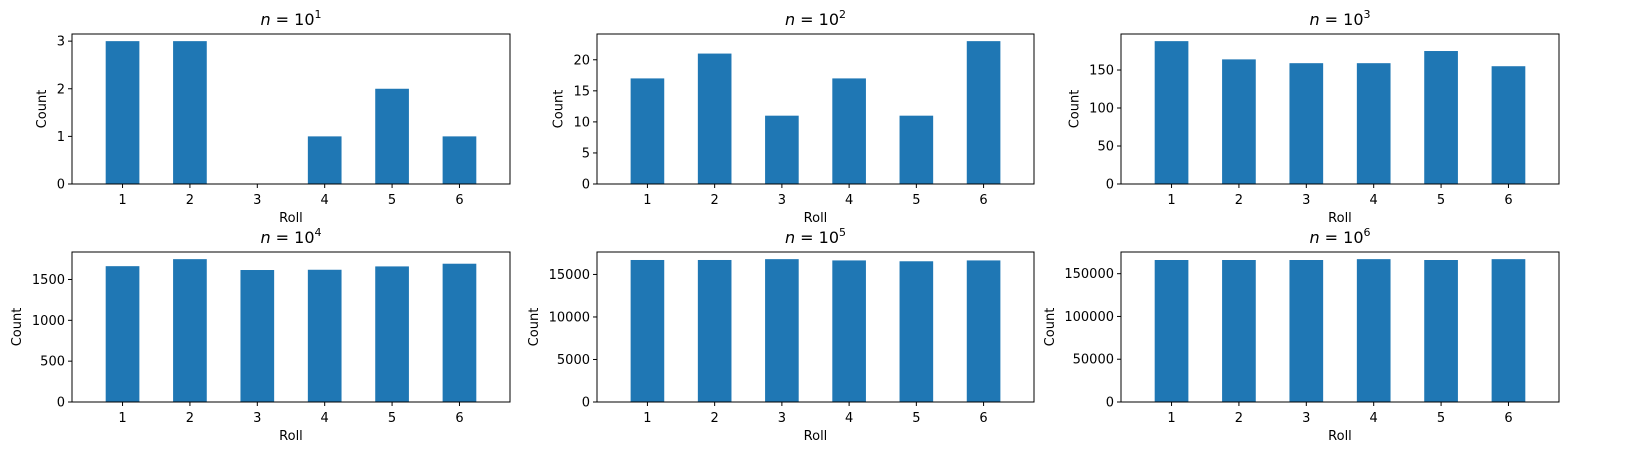  I want to click on y-tick-label: 5, so click(586, 153).